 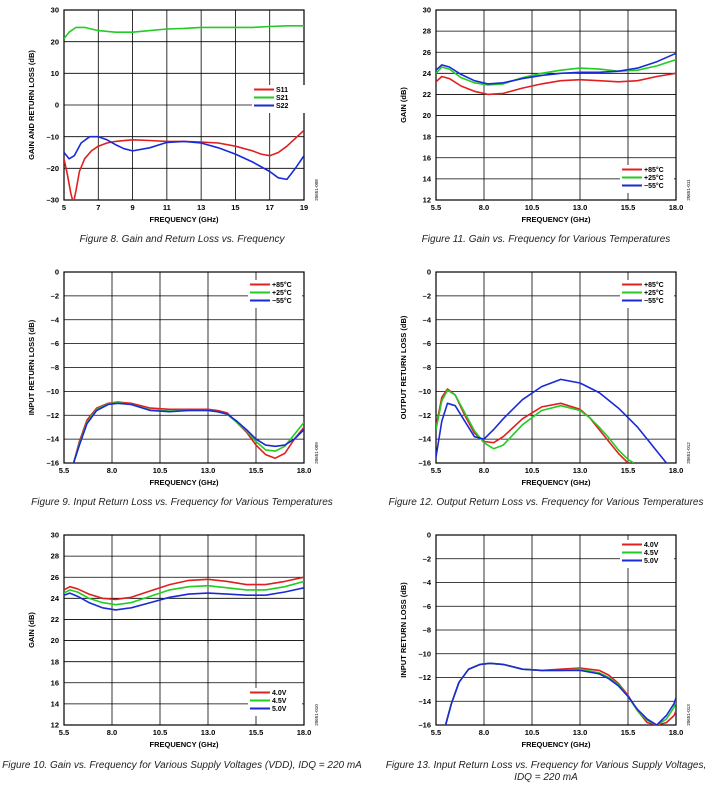 What do you see at coordinates (651, 553) in the screenshot?
I see `legend-label: 4.5V` at bounding box center [651, 553].